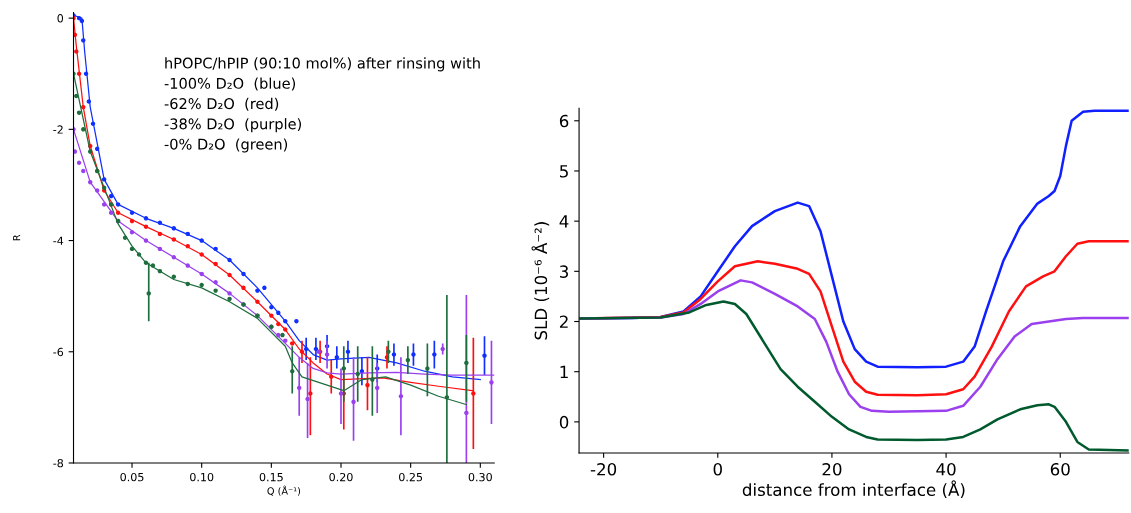 This screenshot has width=1131, height=513. I want to click on y-tick-label: 6, so click(564, 121).